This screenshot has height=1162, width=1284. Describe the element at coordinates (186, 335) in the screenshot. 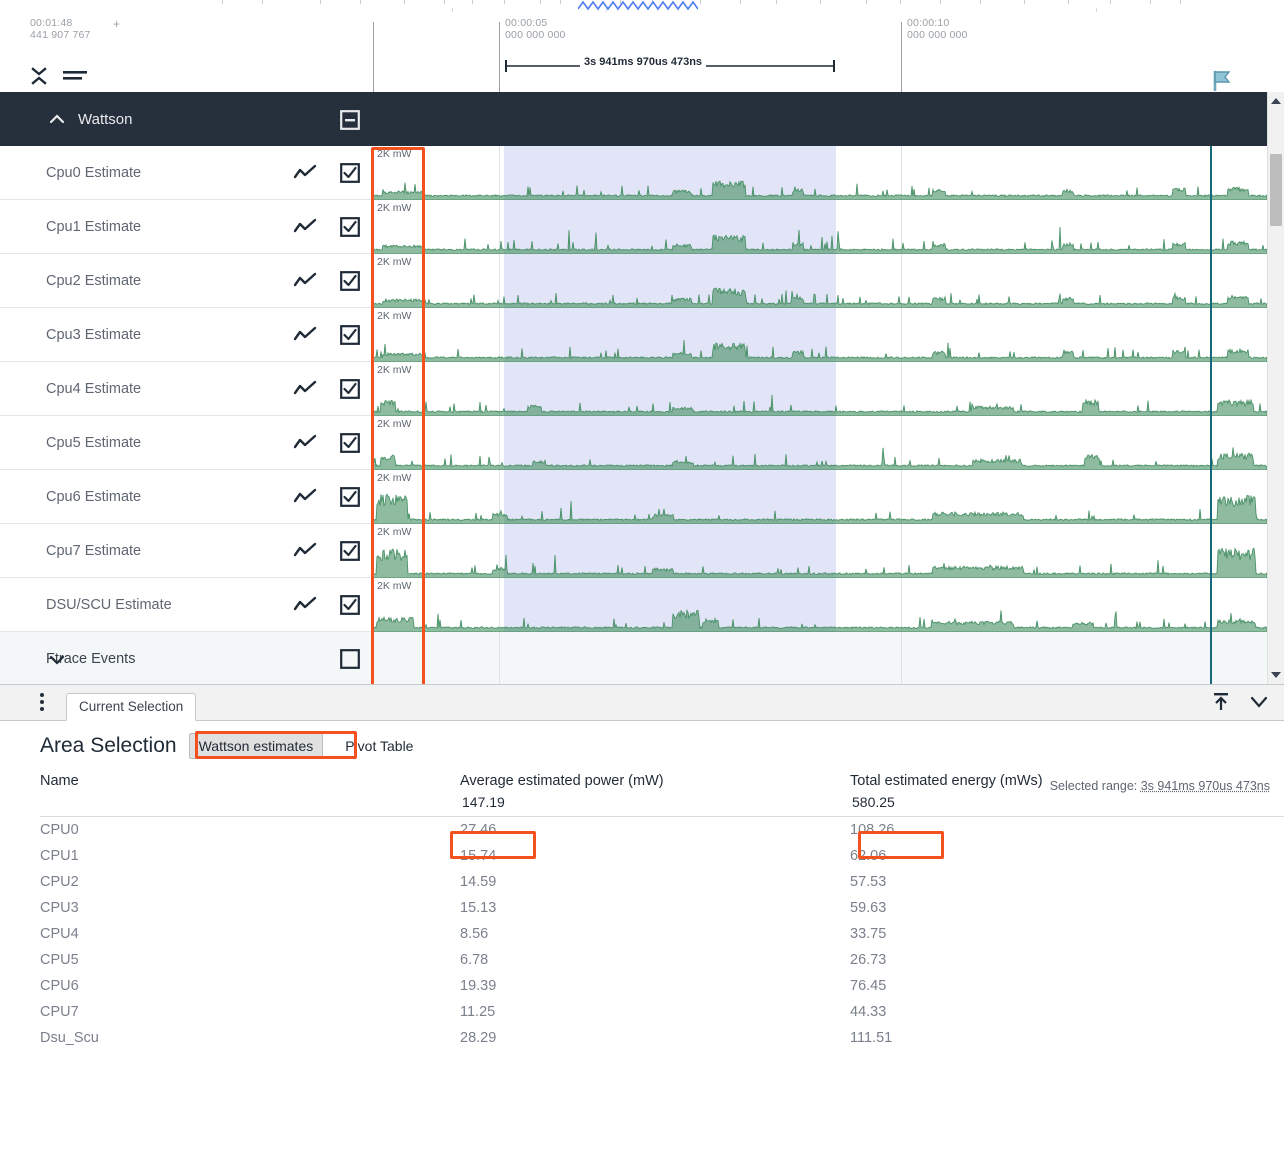

I see `track-shell: Cpu3 Estimate` at that location.